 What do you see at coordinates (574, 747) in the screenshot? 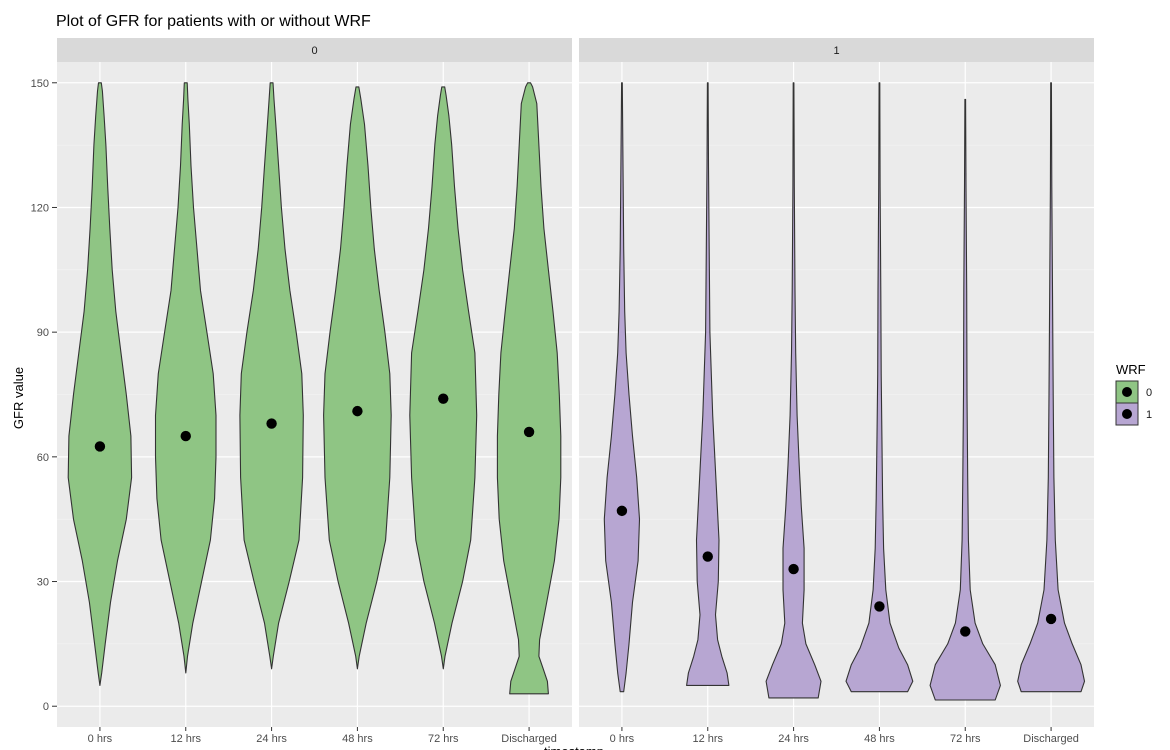
I see `x-axis-title: timestamp` at bounding box center [574, 747].